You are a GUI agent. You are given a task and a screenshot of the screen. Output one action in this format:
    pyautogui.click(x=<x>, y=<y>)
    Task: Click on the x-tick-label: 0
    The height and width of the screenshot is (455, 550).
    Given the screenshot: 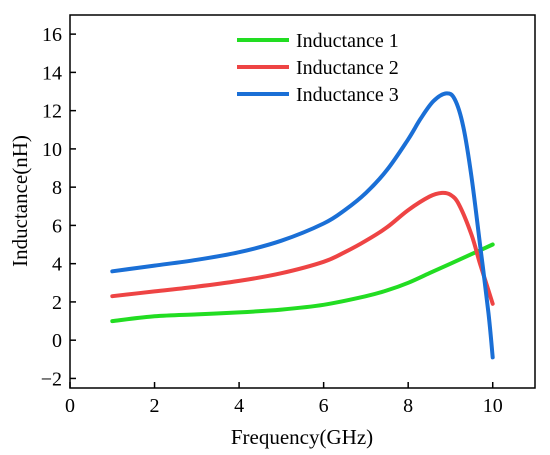 What is the action you would take?
    pyautogui.click(x=70, y=406)
    